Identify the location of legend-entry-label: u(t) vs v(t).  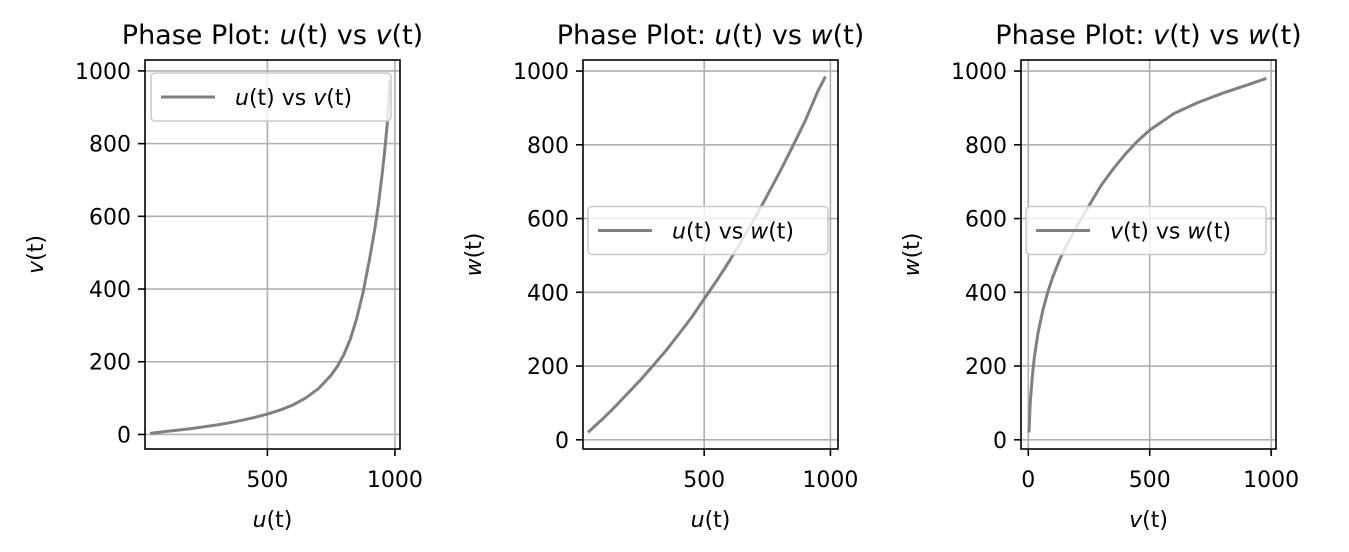
(293, 98).